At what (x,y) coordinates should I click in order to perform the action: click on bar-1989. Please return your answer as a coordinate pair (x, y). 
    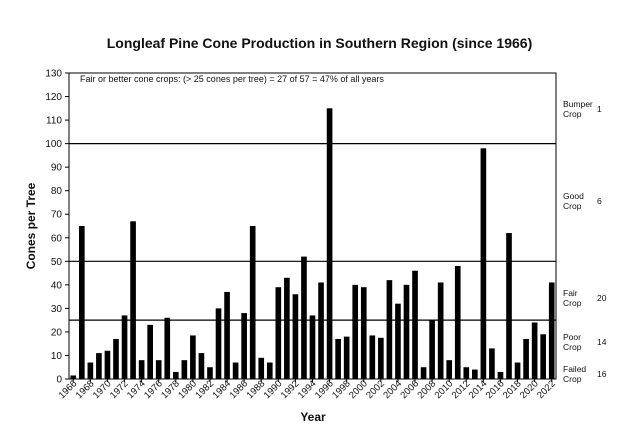
    Looking at the image, I should click on (269, 370).